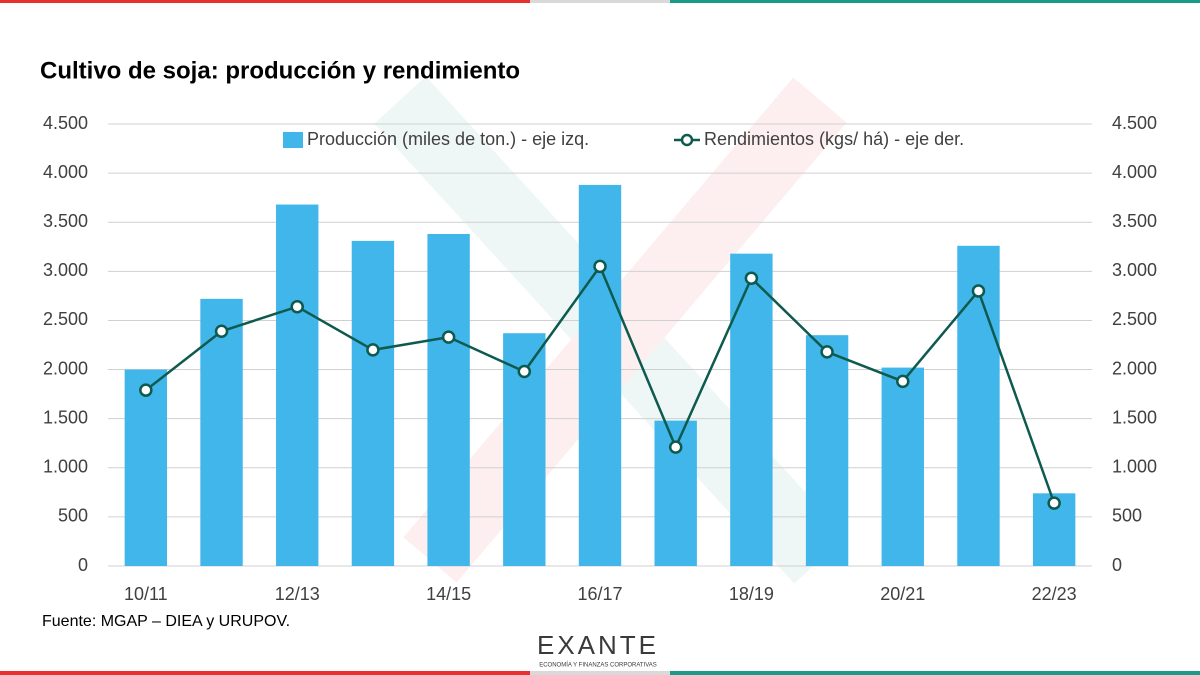 The image size is (1200, 675). What do you see at coordinates (1127, 516) in the screenshot?
I see `y2-tick-label: 500` at bounding box center [1127, 516].